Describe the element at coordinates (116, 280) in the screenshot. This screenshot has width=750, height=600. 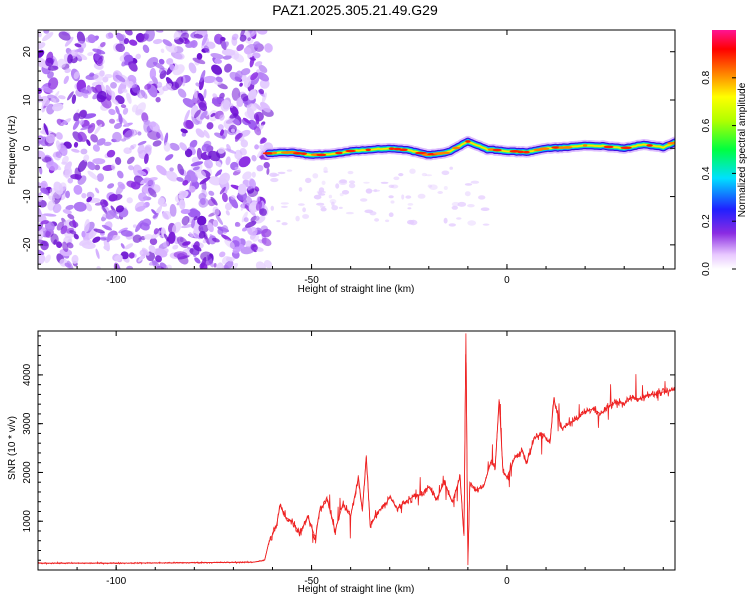
I see `x-tick-label: -100` at that location.